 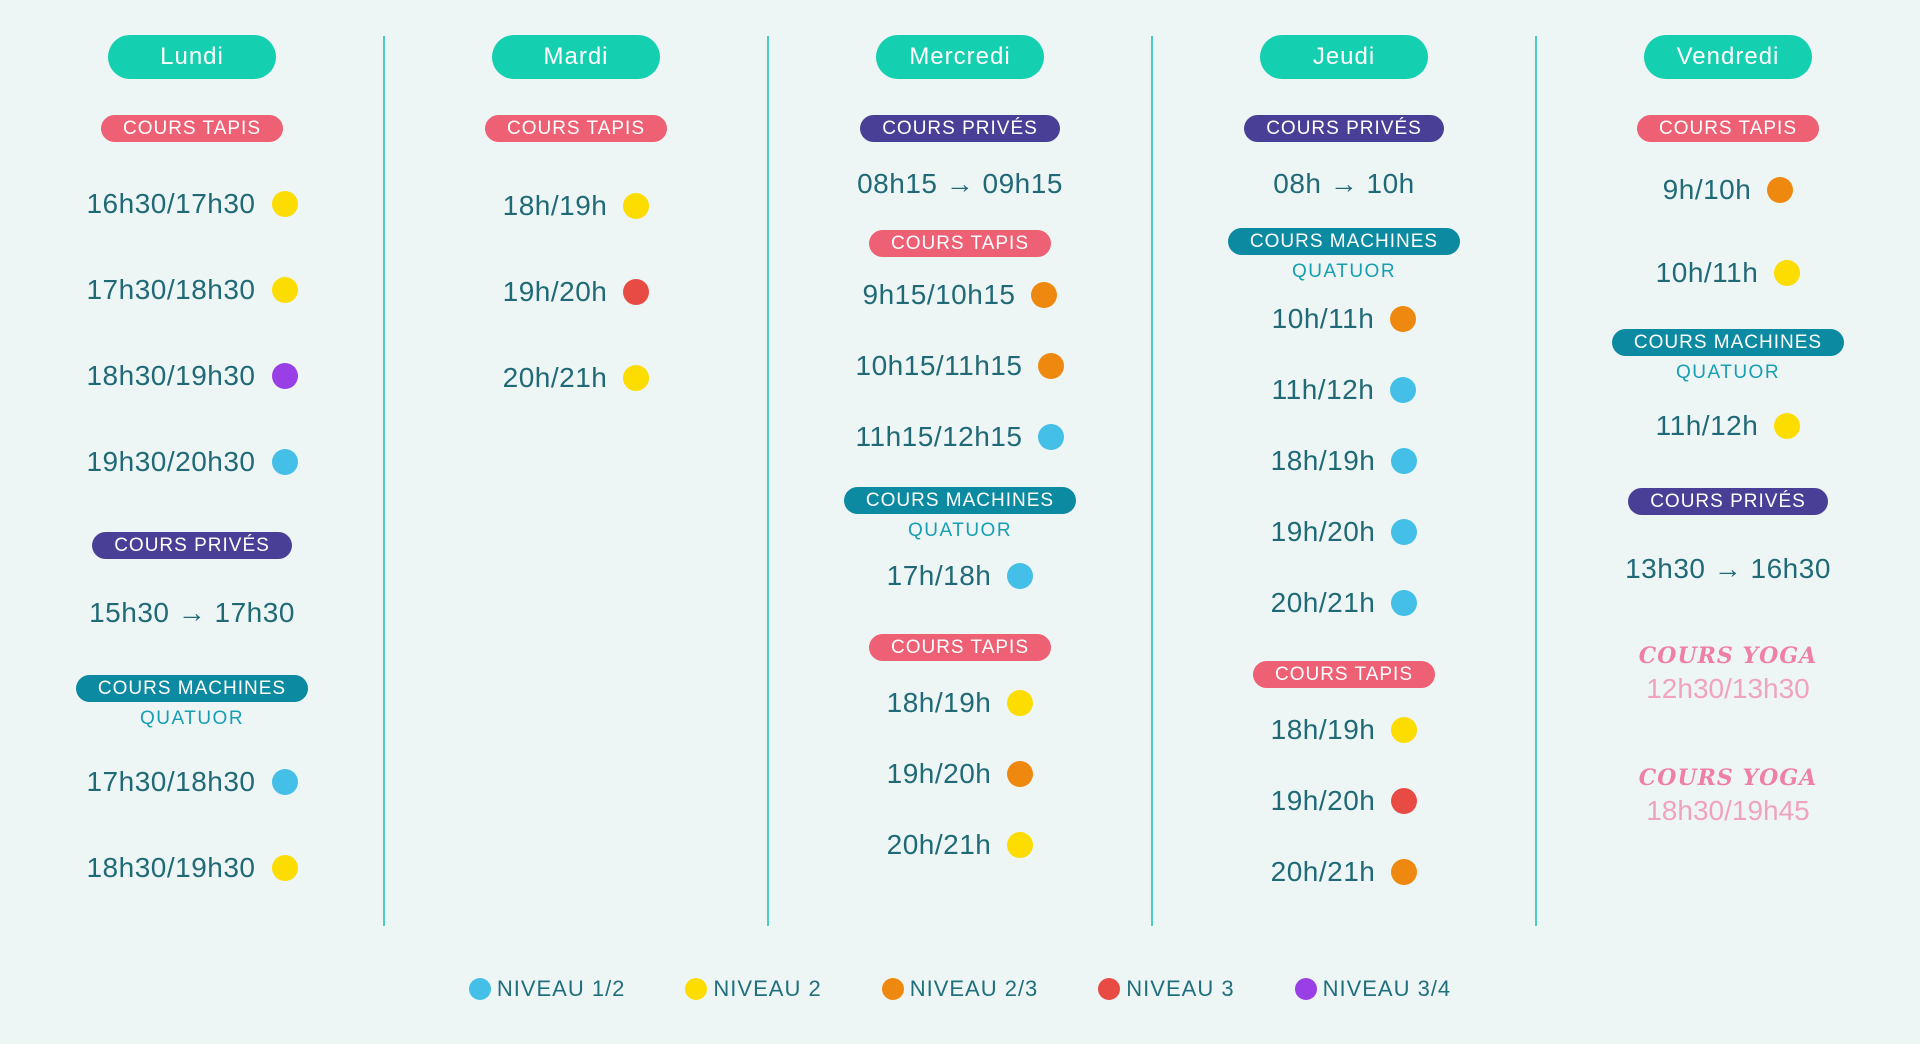 I want to click on legend-dot-orange, so click(x=892, y=989).